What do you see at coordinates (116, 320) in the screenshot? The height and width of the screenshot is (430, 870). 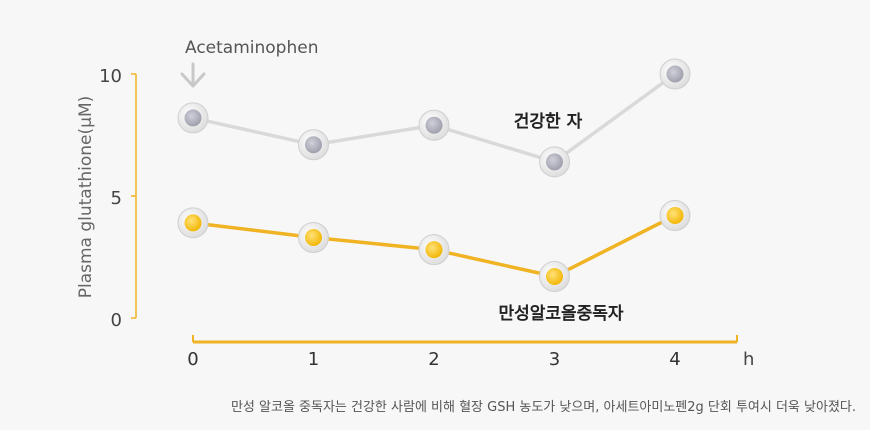 I see `y-tick-label: 0` at bounding box center [116, 320].